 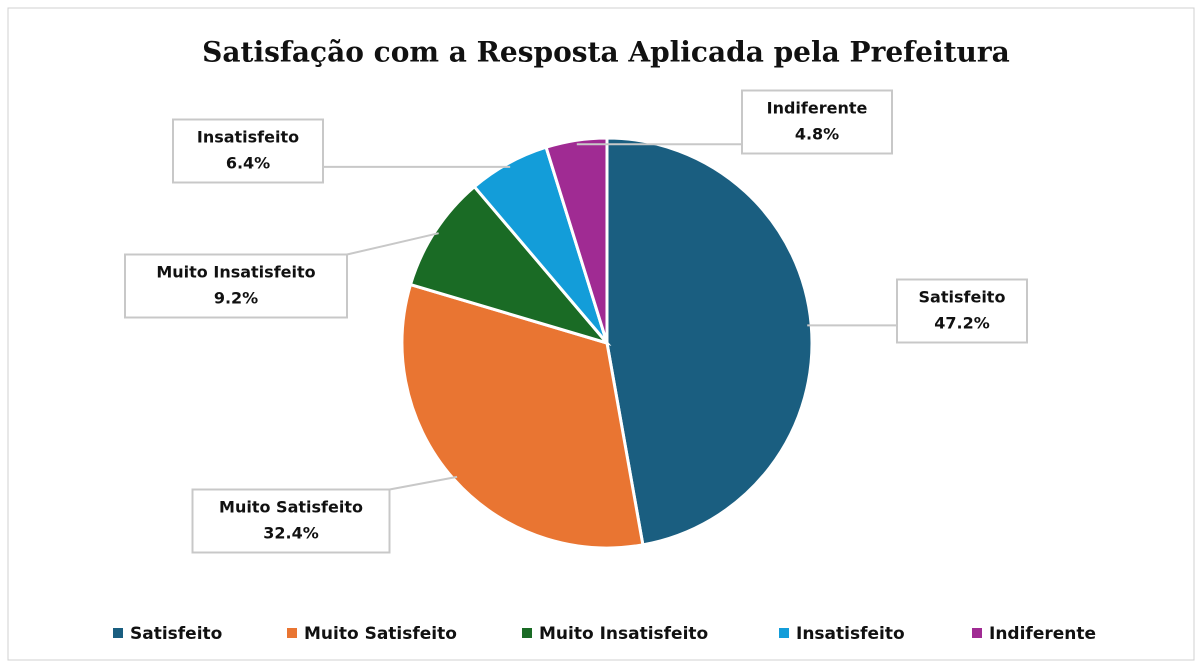 What do you see at coordinates (623, 634) in the screenshot?
I see `legend-label: Muito Insatisfeito` at bounding box center [623, 634].